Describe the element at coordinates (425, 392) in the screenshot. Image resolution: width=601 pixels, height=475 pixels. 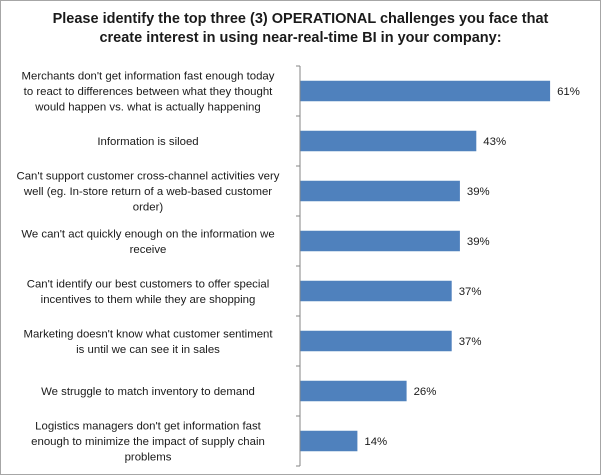
I see `data-label: 26%` at that location.